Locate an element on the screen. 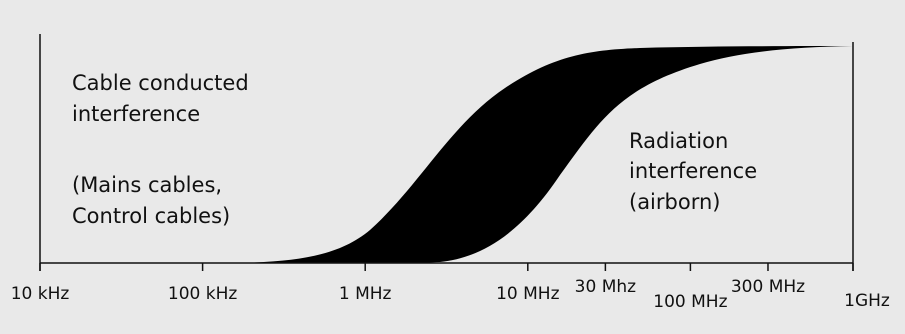  right-region-line-3: (airborn) is located at coordinates (675, 202).